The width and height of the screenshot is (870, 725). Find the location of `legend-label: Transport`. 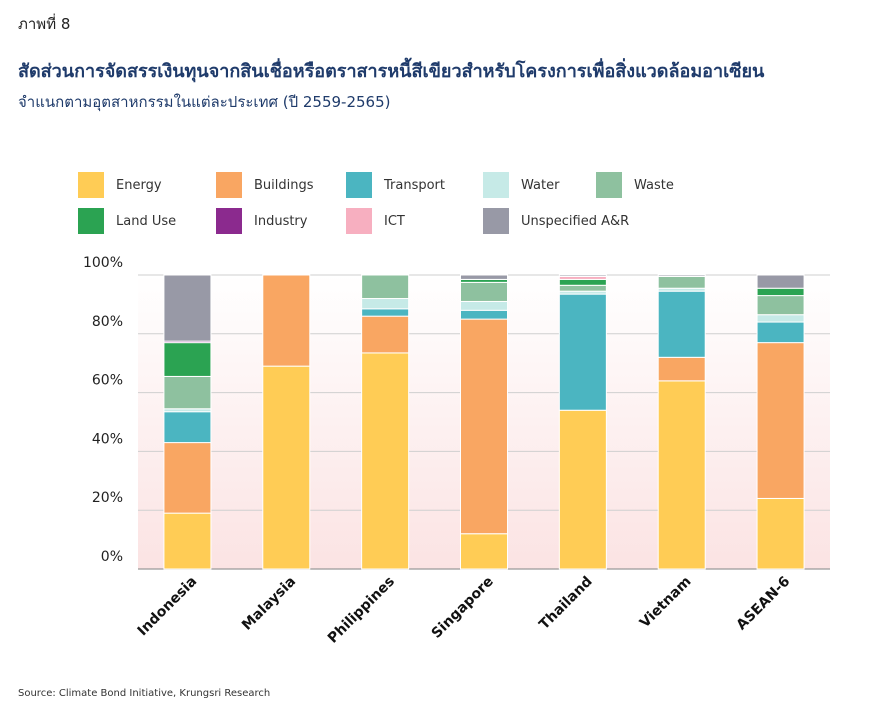

legend-label: Transport is located at coordinates (415, 185).